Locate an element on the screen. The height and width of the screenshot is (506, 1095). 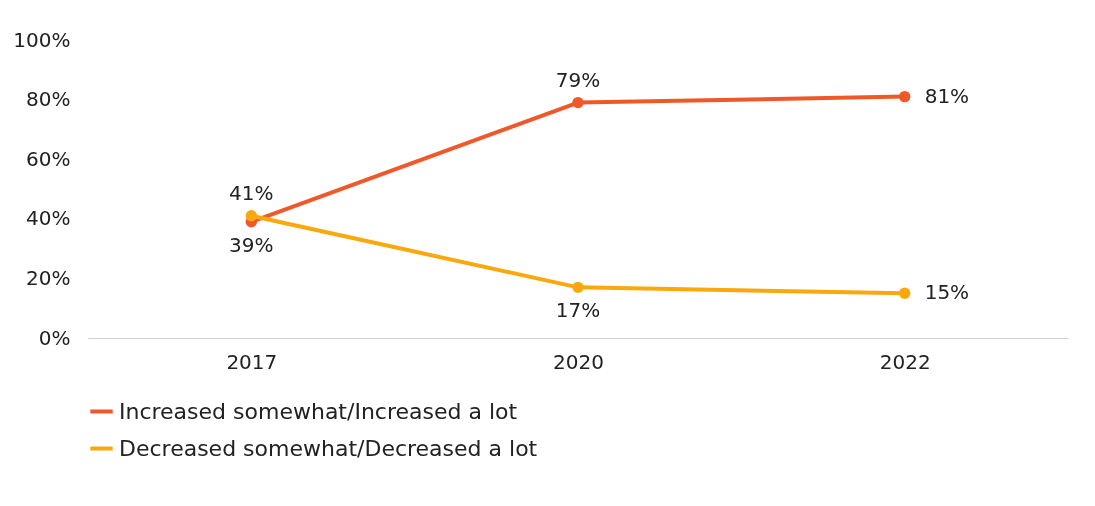
y-tick-label: 0% is located at coordinates (54, 337).